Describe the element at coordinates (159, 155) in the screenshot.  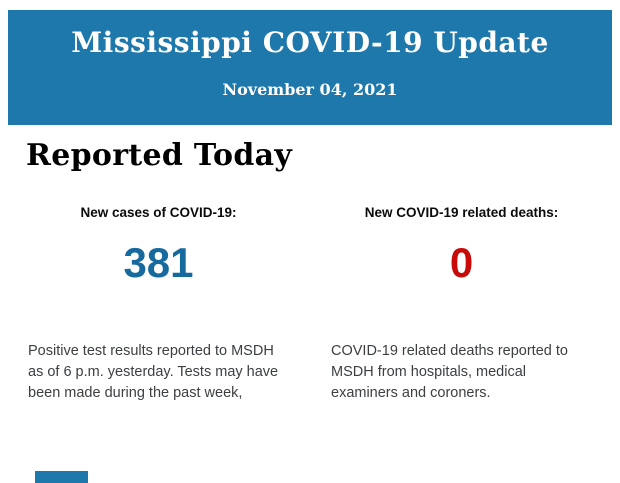
I see `section-heading: Reported Today` at that location.